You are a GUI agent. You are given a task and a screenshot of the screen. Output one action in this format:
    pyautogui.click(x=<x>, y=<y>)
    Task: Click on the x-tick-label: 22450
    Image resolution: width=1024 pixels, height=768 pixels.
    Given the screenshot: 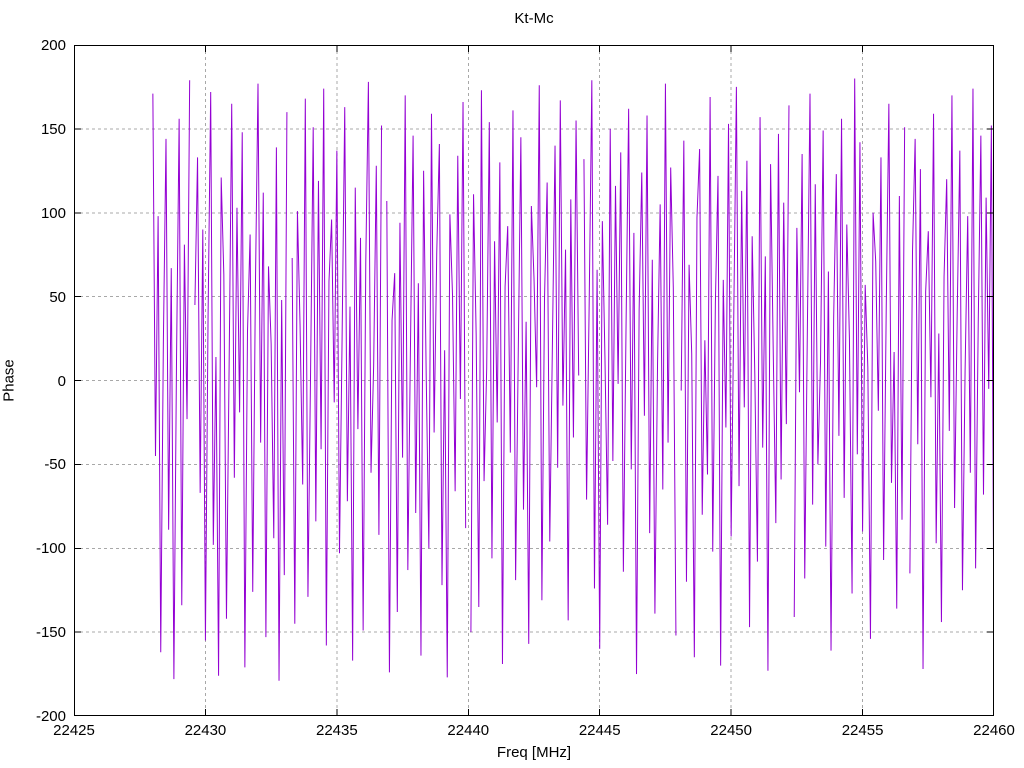 What is the action you would take?
    pyautogui.click(x=731, y=730)
    